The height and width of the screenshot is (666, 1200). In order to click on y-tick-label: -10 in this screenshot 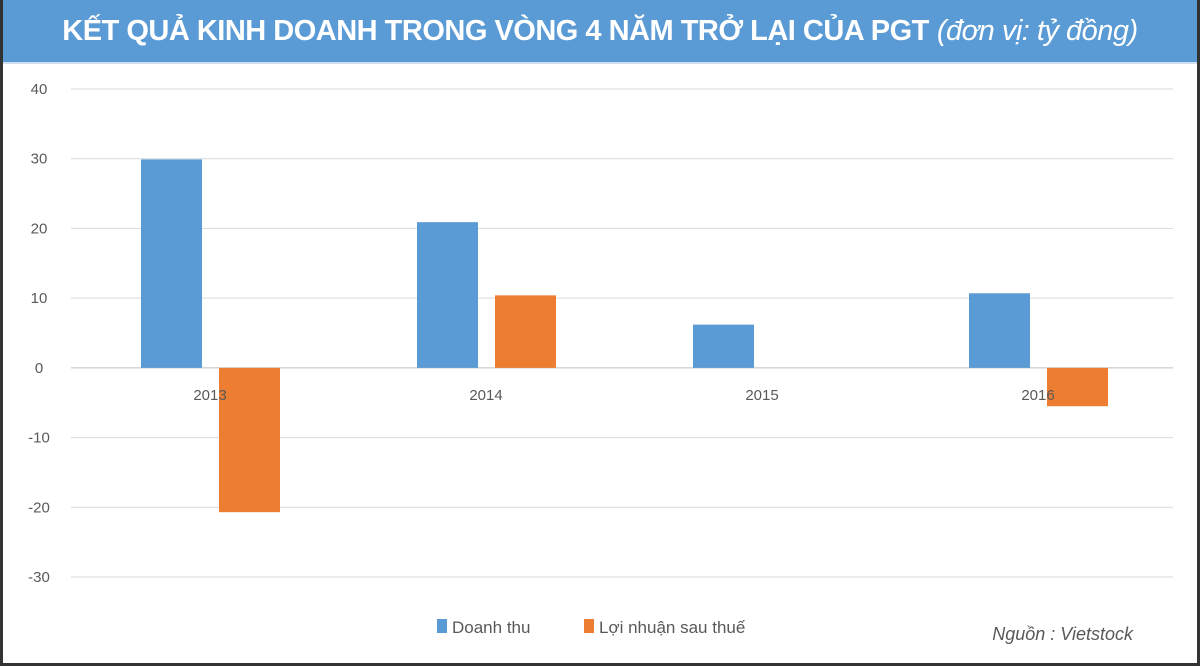, I will do `click(39, 438)`.